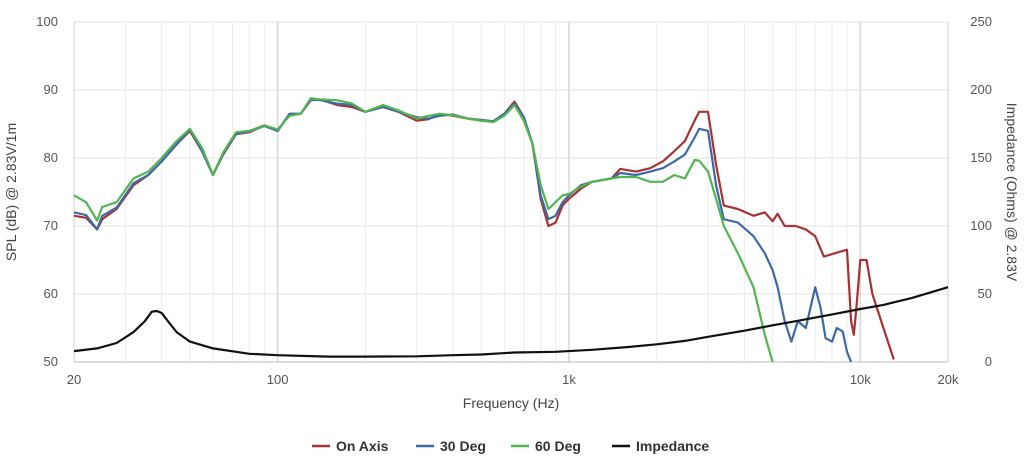  What do you see at coordinates (510, 446) in the screenshot?
I see `legend: On Axis 30 Deg 60 Deg Impedance` at bounding box center [510, 446].